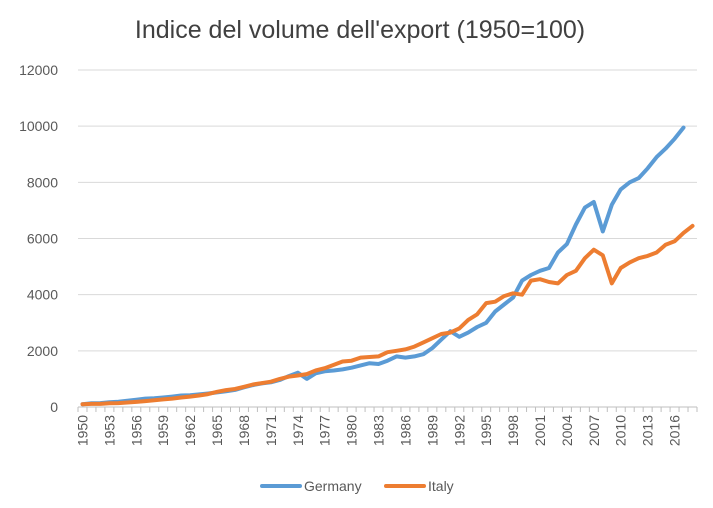  Describe the element at coordinates (648, 430) in the screenshot. I see `x-tick-label: 2013` at that location.